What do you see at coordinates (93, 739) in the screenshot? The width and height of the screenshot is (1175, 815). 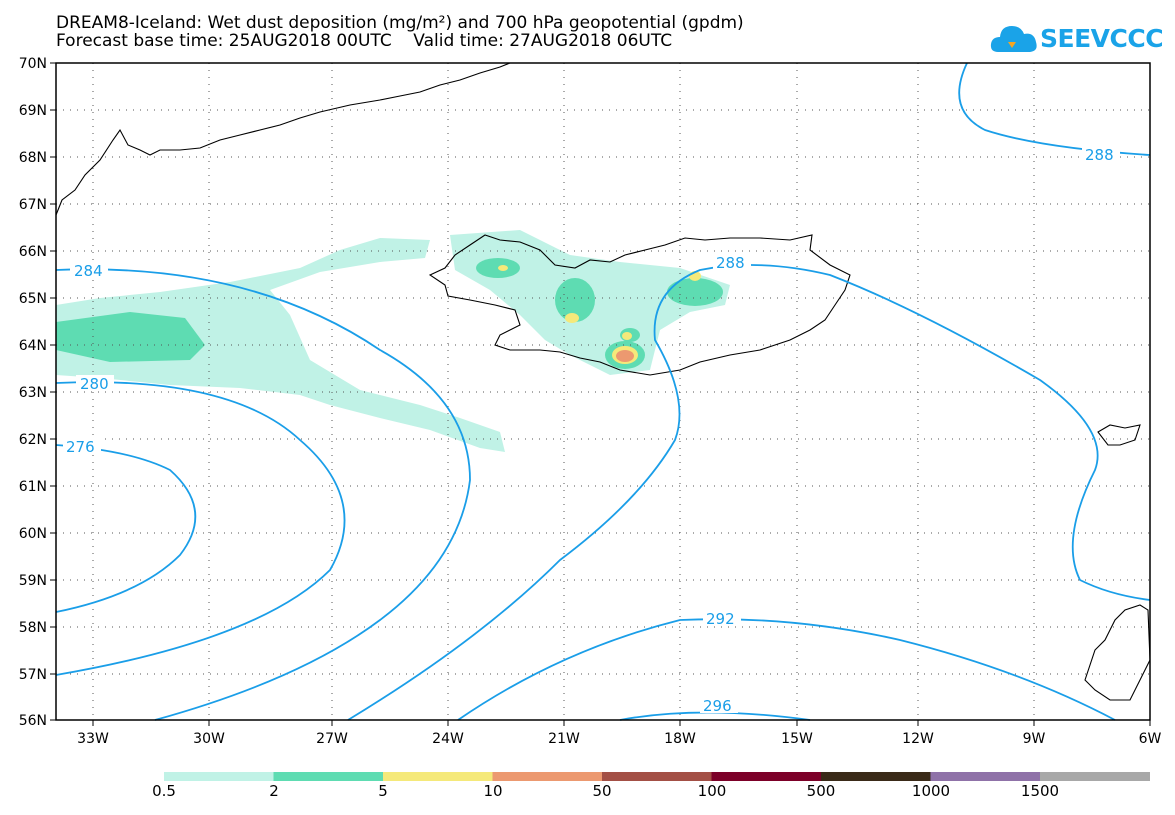 I see `lon-label: 33W` at bounding box center [93, 739].